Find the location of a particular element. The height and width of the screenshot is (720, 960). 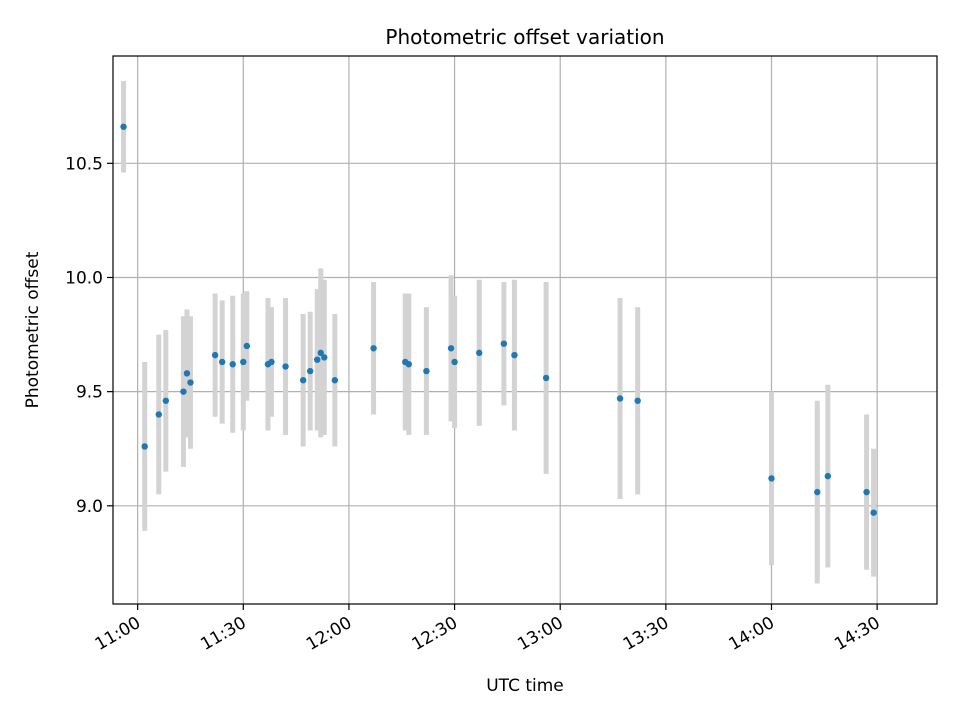

y-axis-ticks: 9.0 9.5 10.0 10.5 is located at coordinates (89, 335).